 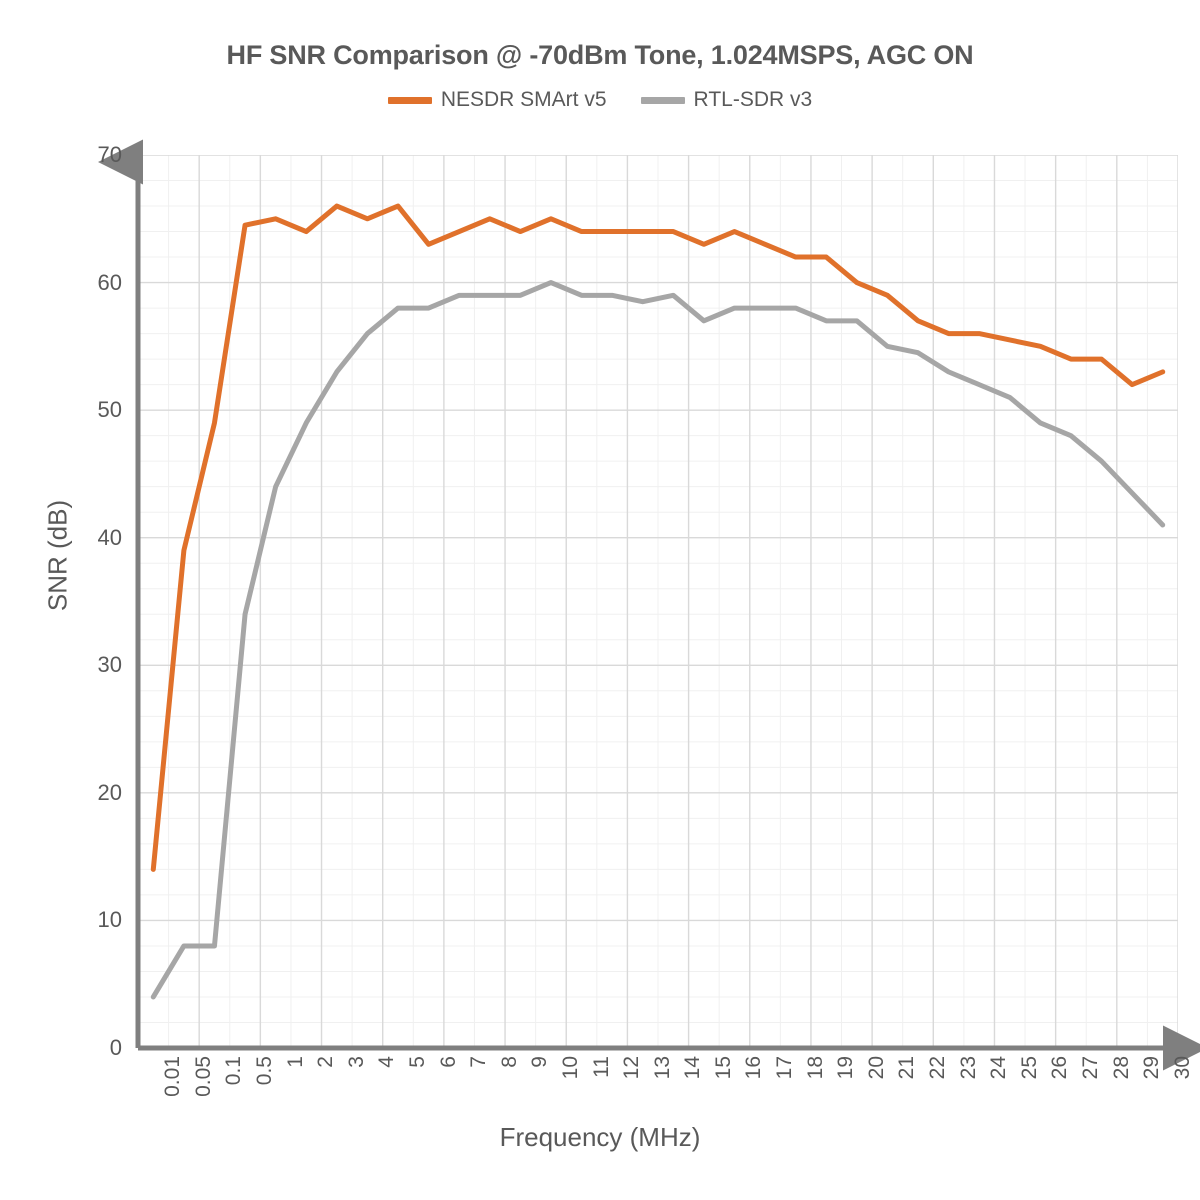 I want to click on y-tick-label: 70, so click(x=109, y=154).